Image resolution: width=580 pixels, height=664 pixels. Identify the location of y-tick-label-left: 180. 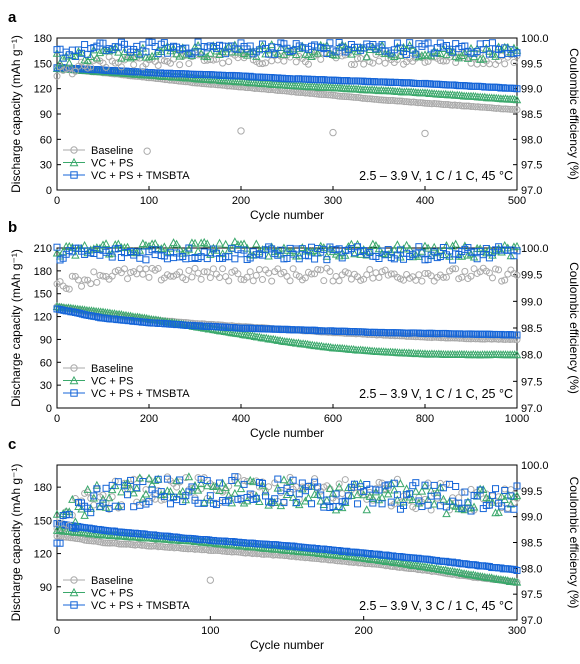
(43, 272).